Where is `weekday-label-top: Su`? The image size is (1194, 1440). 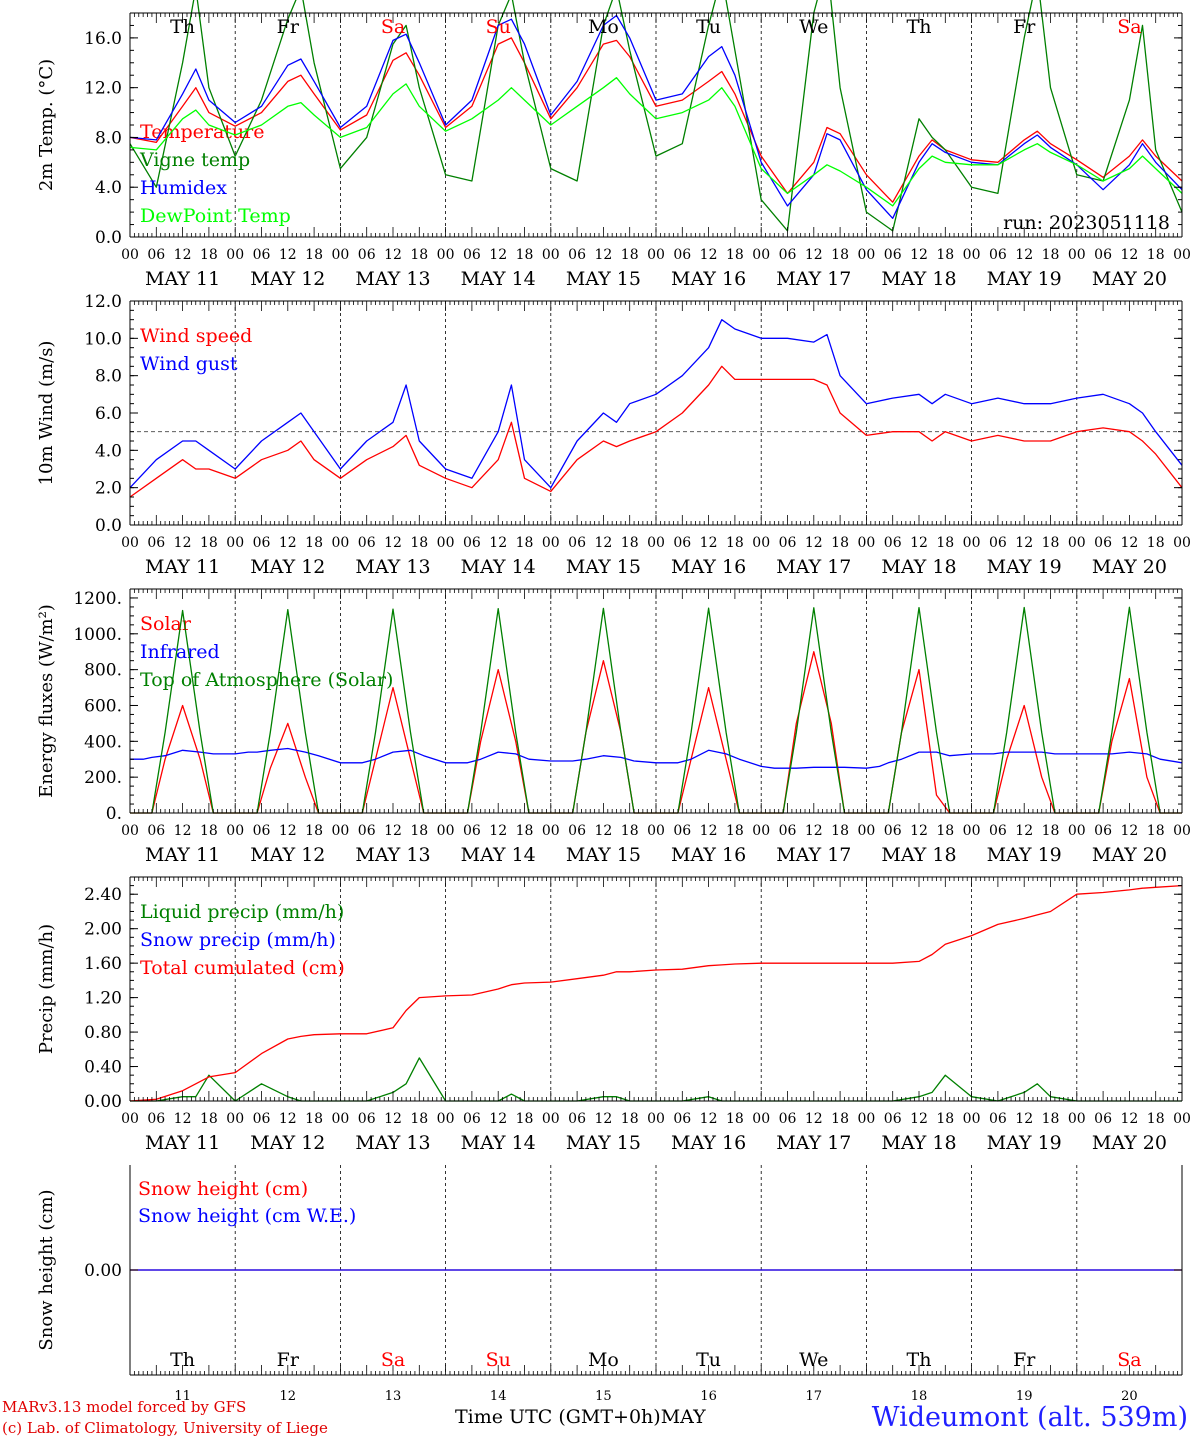 weekday-label-top: Su is located at coordinates (498, 27).